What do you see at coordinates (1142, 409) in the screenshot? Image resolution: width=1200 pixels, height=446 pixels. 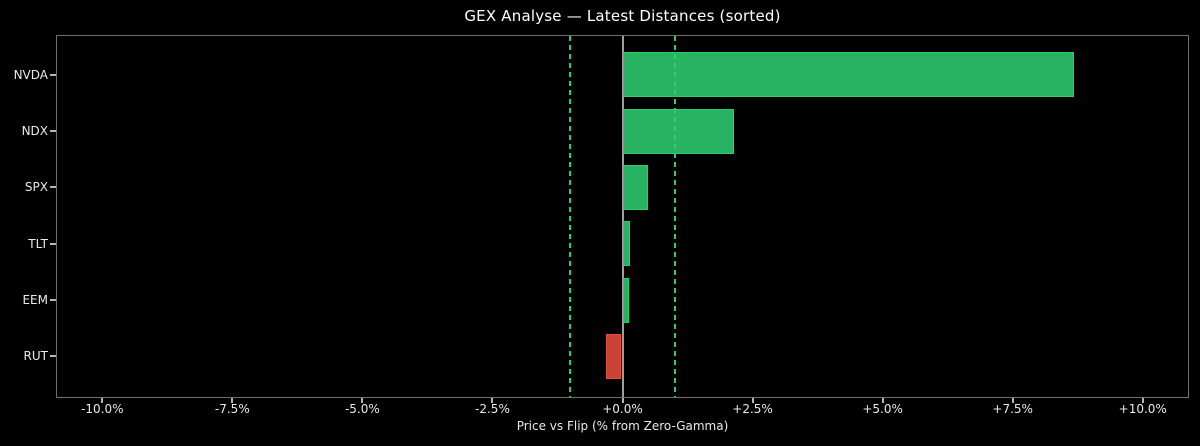 I see `xtick-label: +10.0%` at bounding box center [1142, 409].